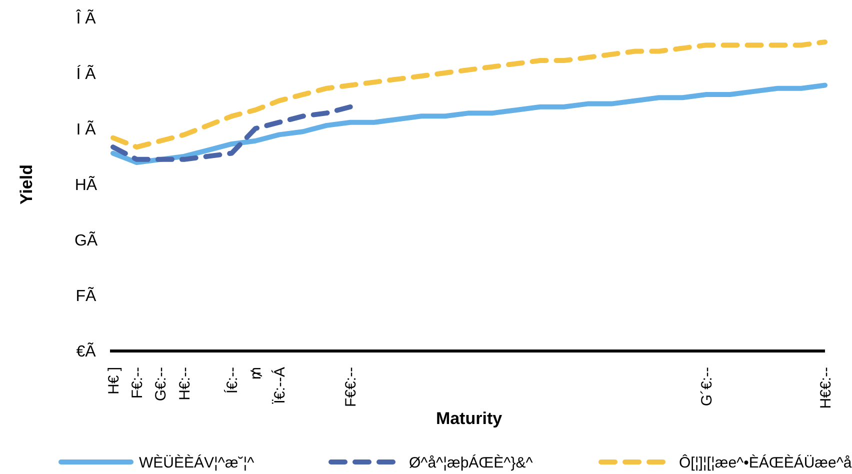 The width and height of the screenshot is (852, 474). Describe the element at coordinates (765, 462) in the screenshot. I see `legend-label: Ô[¦]¦[¦æe^•ÈÁŒÈÁÜæe^å` at that location.